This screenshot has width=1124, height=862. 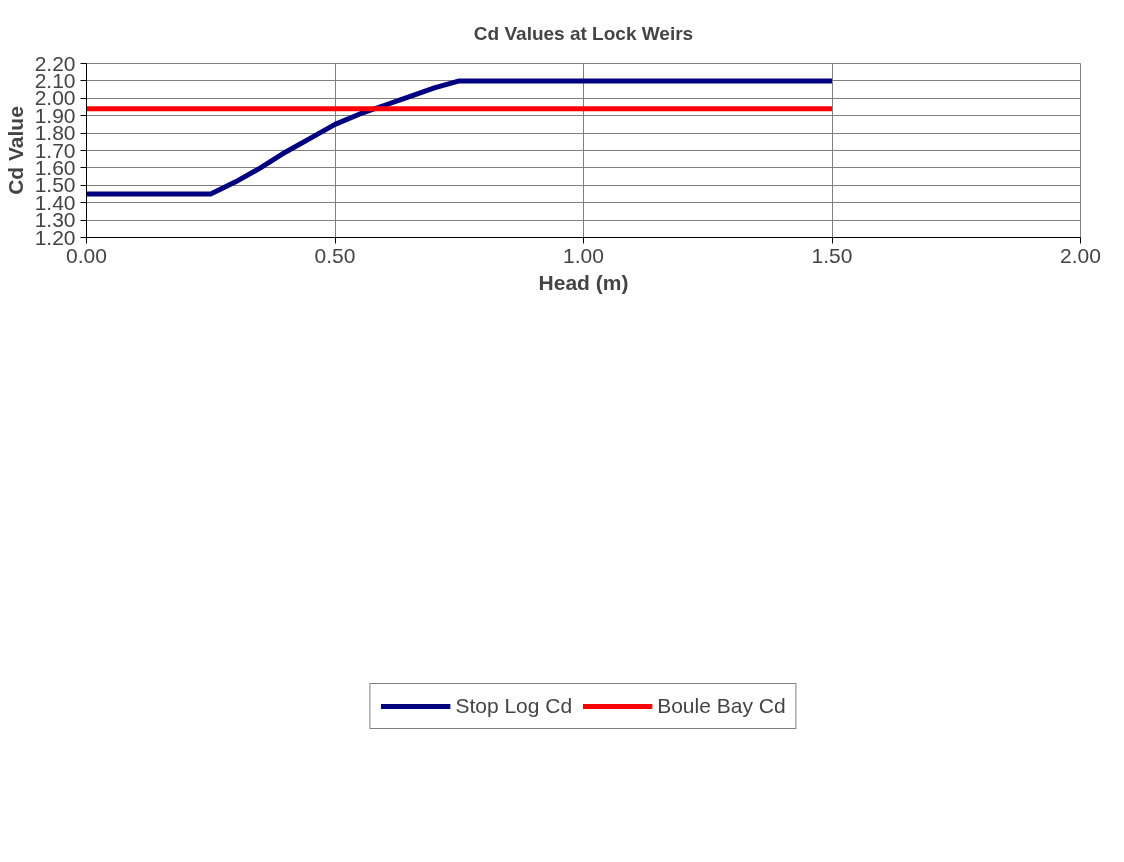 What do you see at coordinates (583, 282) in the screenshot?
I see `x-axis-title: Head (m)` at bounding box center [583, 282].